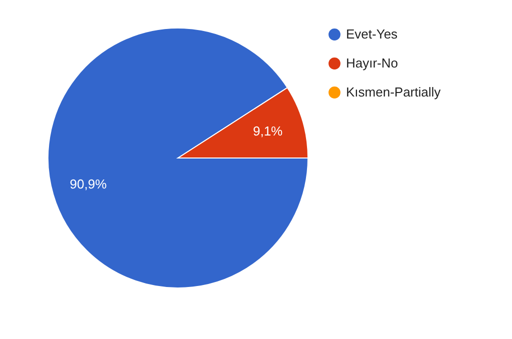  I want to click on data-label: 90,9%, so click(89, 184).